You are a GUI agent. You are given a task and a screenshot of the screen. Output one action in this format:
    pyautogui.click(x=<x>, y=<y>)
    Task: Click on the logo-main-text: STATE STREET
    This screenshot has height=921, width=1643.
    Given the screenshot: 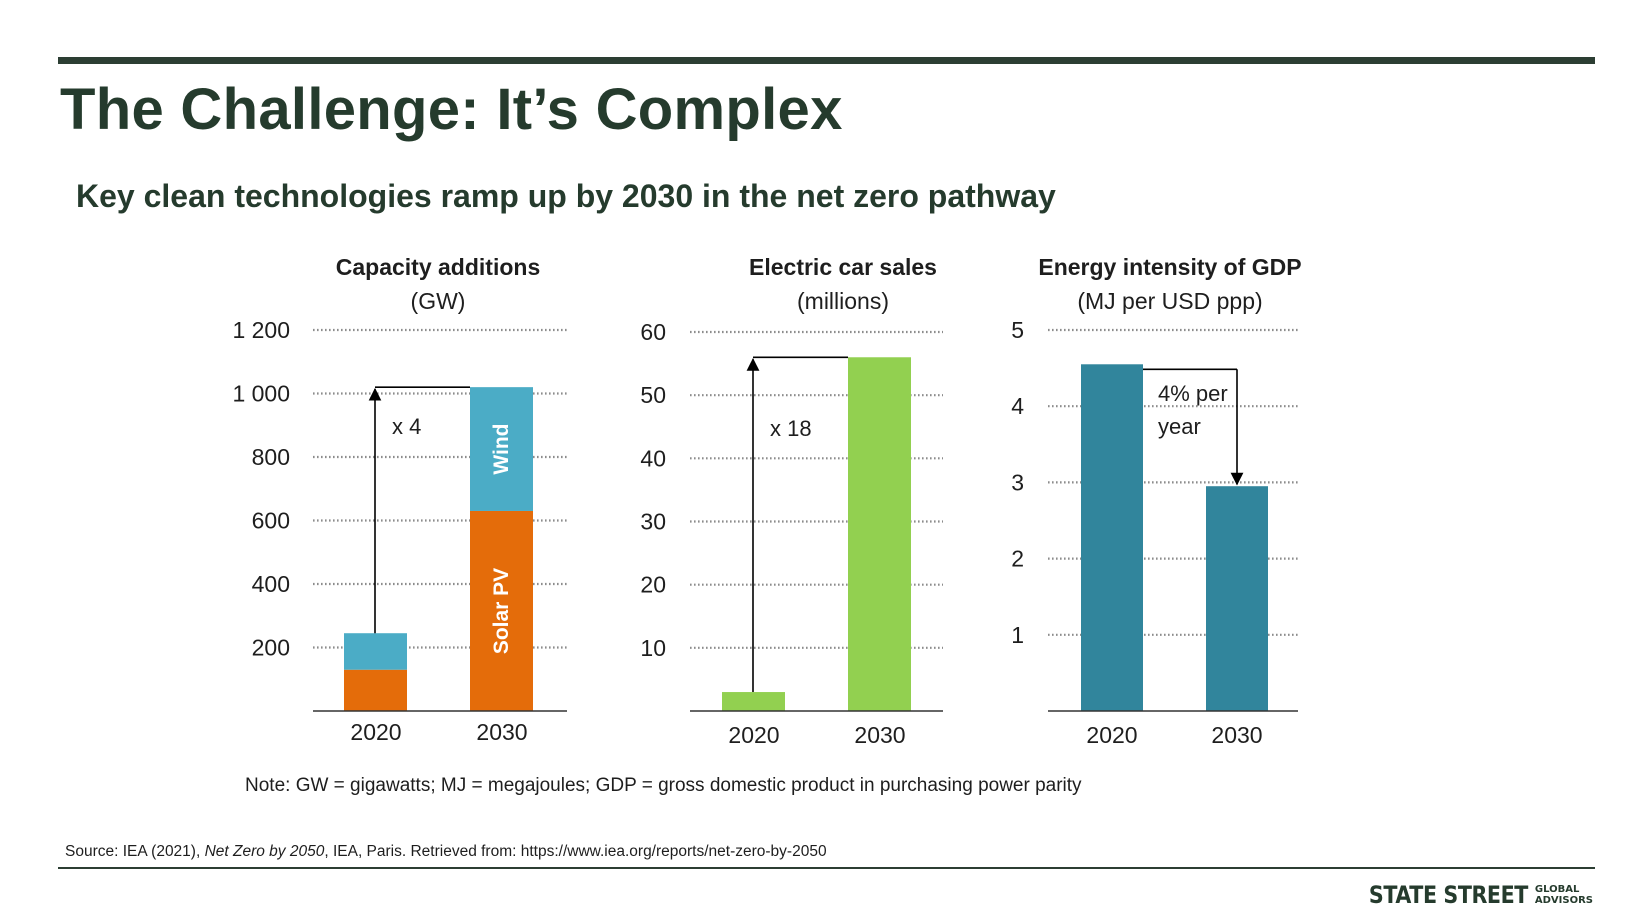 What is the action you would take?
    pyautogui.click(x=1448, y=895)
    